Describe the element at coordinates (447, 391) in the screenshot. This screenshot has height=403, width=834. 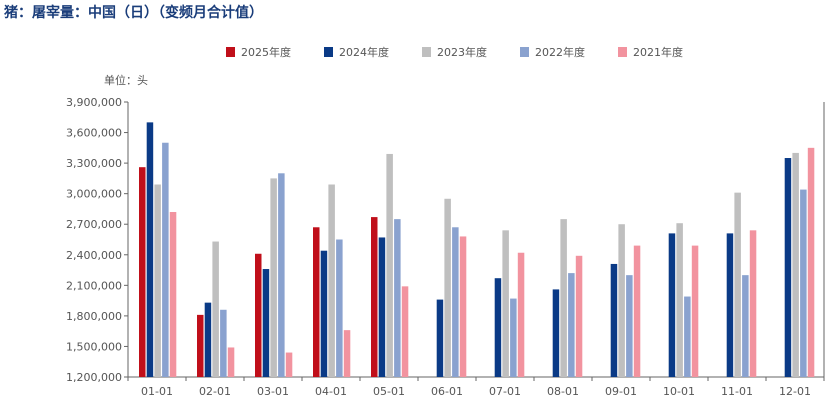
I see `x-tick-label: 06-01` at that location.